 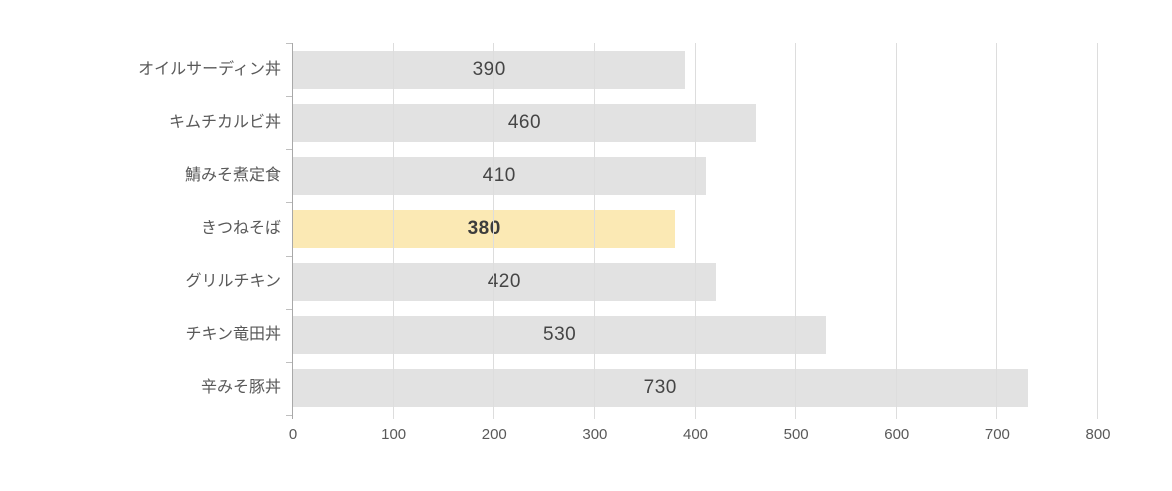 I want to click on bar-value-label: 410, so click(x=499, y=175).